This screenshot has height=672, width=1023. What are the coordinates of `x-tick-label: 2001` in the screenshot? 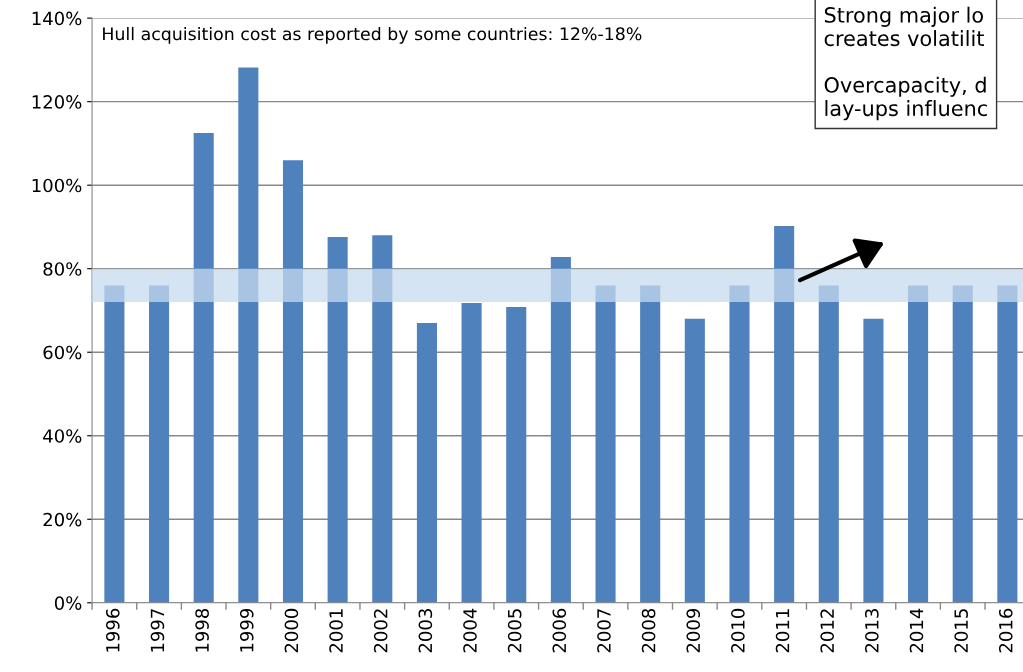 It's located at (336, 631).